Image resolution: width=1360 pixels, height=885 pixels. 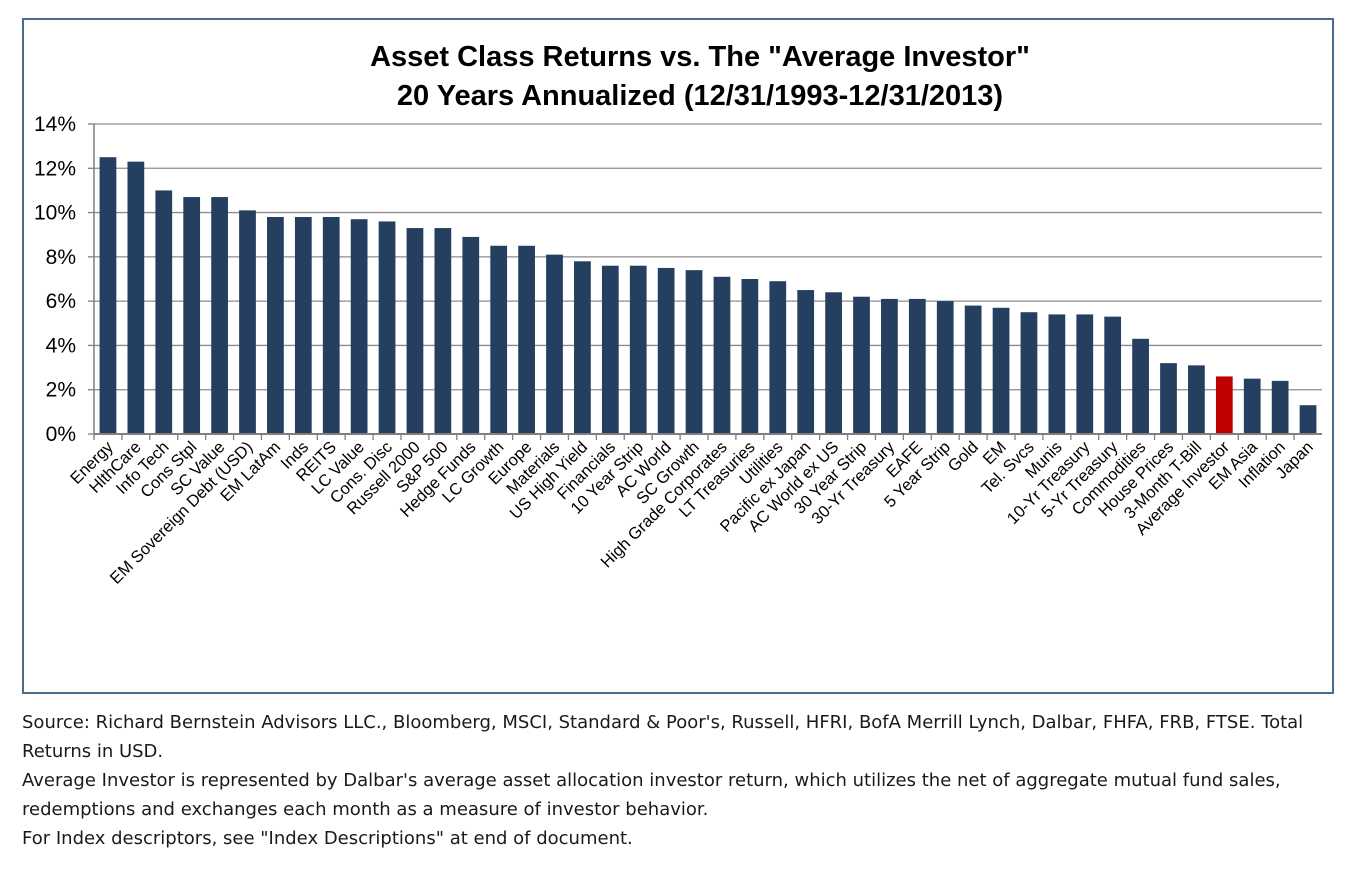 What do you see at coordinates (1224, 405) in the screenshot?
I see `bar-highlight` at bounding box center [1224, 405].